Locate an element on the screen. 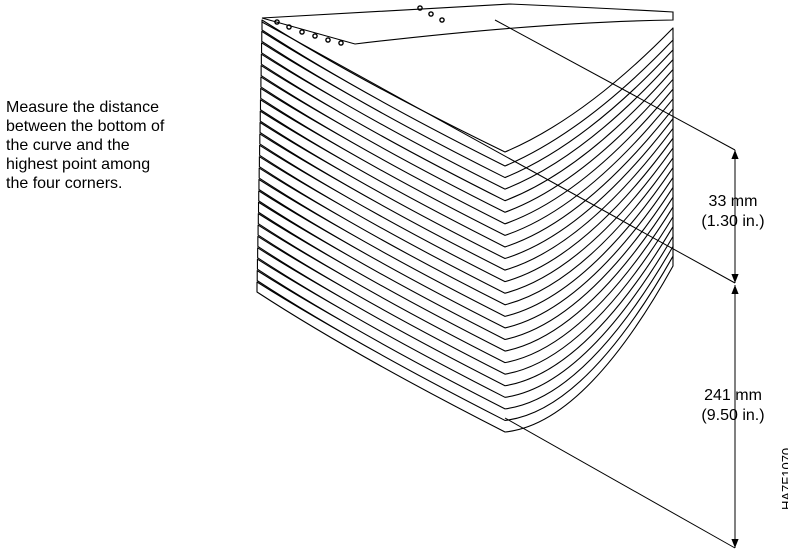  instruction-line: Measure the distance is located at coordinates (82, 107).